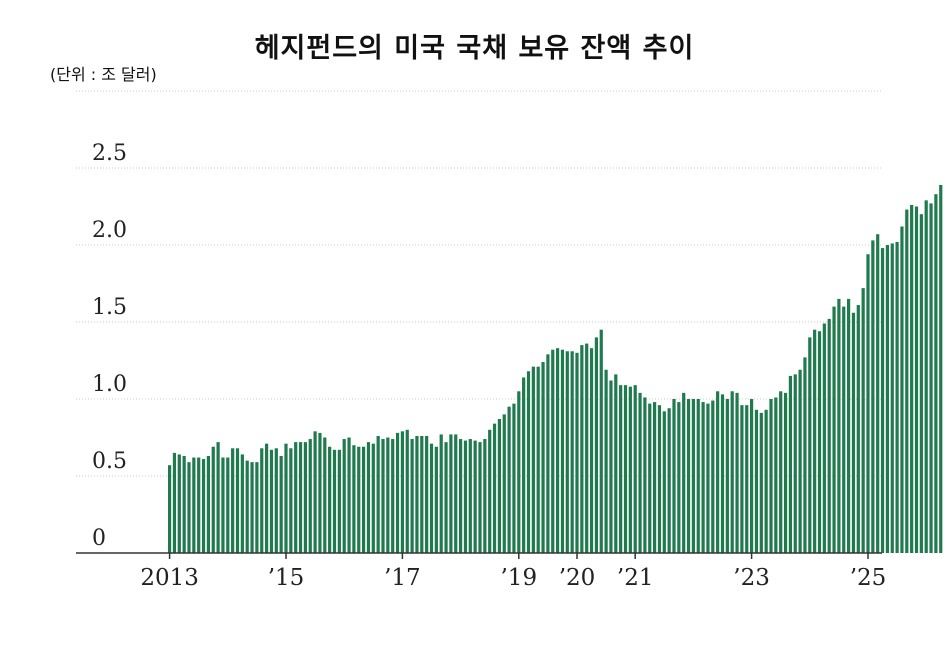 This screenshot has height=646, width=949. Describe the element at coordinates (577, 578) in the screenshot. I see `x-tick-label: ’20` at that location.